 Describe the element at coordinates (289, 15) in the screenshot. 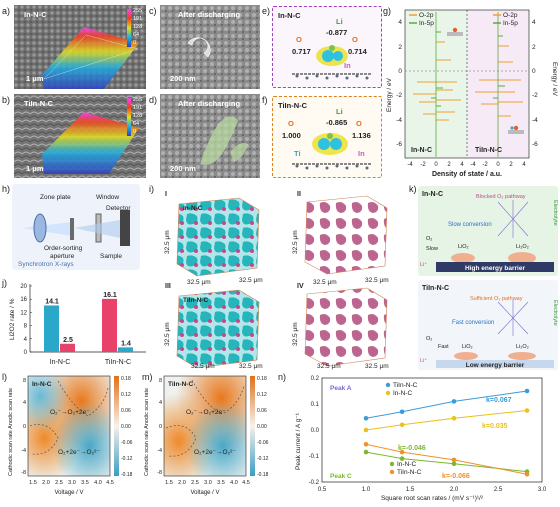

I see `e-title: In-N-C` at that location.